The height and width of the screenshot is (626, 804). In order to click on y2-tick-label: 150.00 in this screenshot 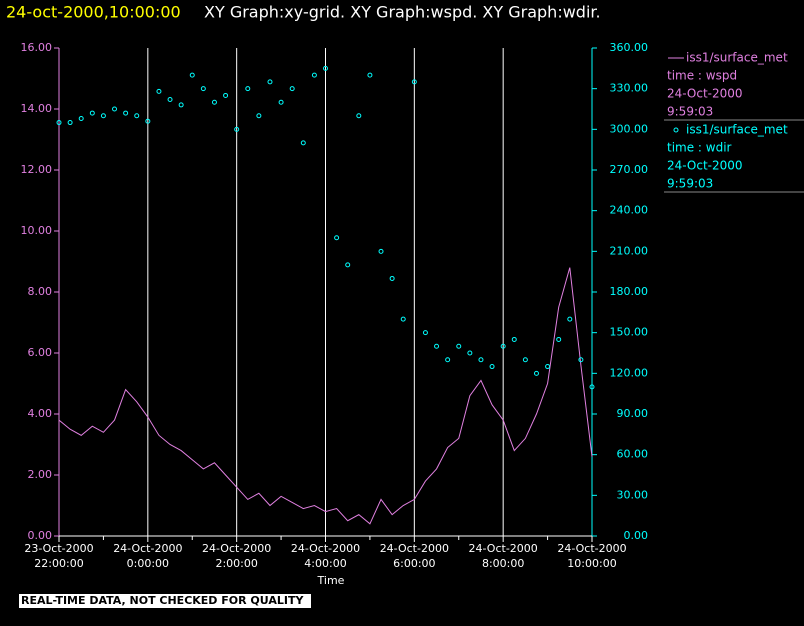, I will do `click(629, 332)`.